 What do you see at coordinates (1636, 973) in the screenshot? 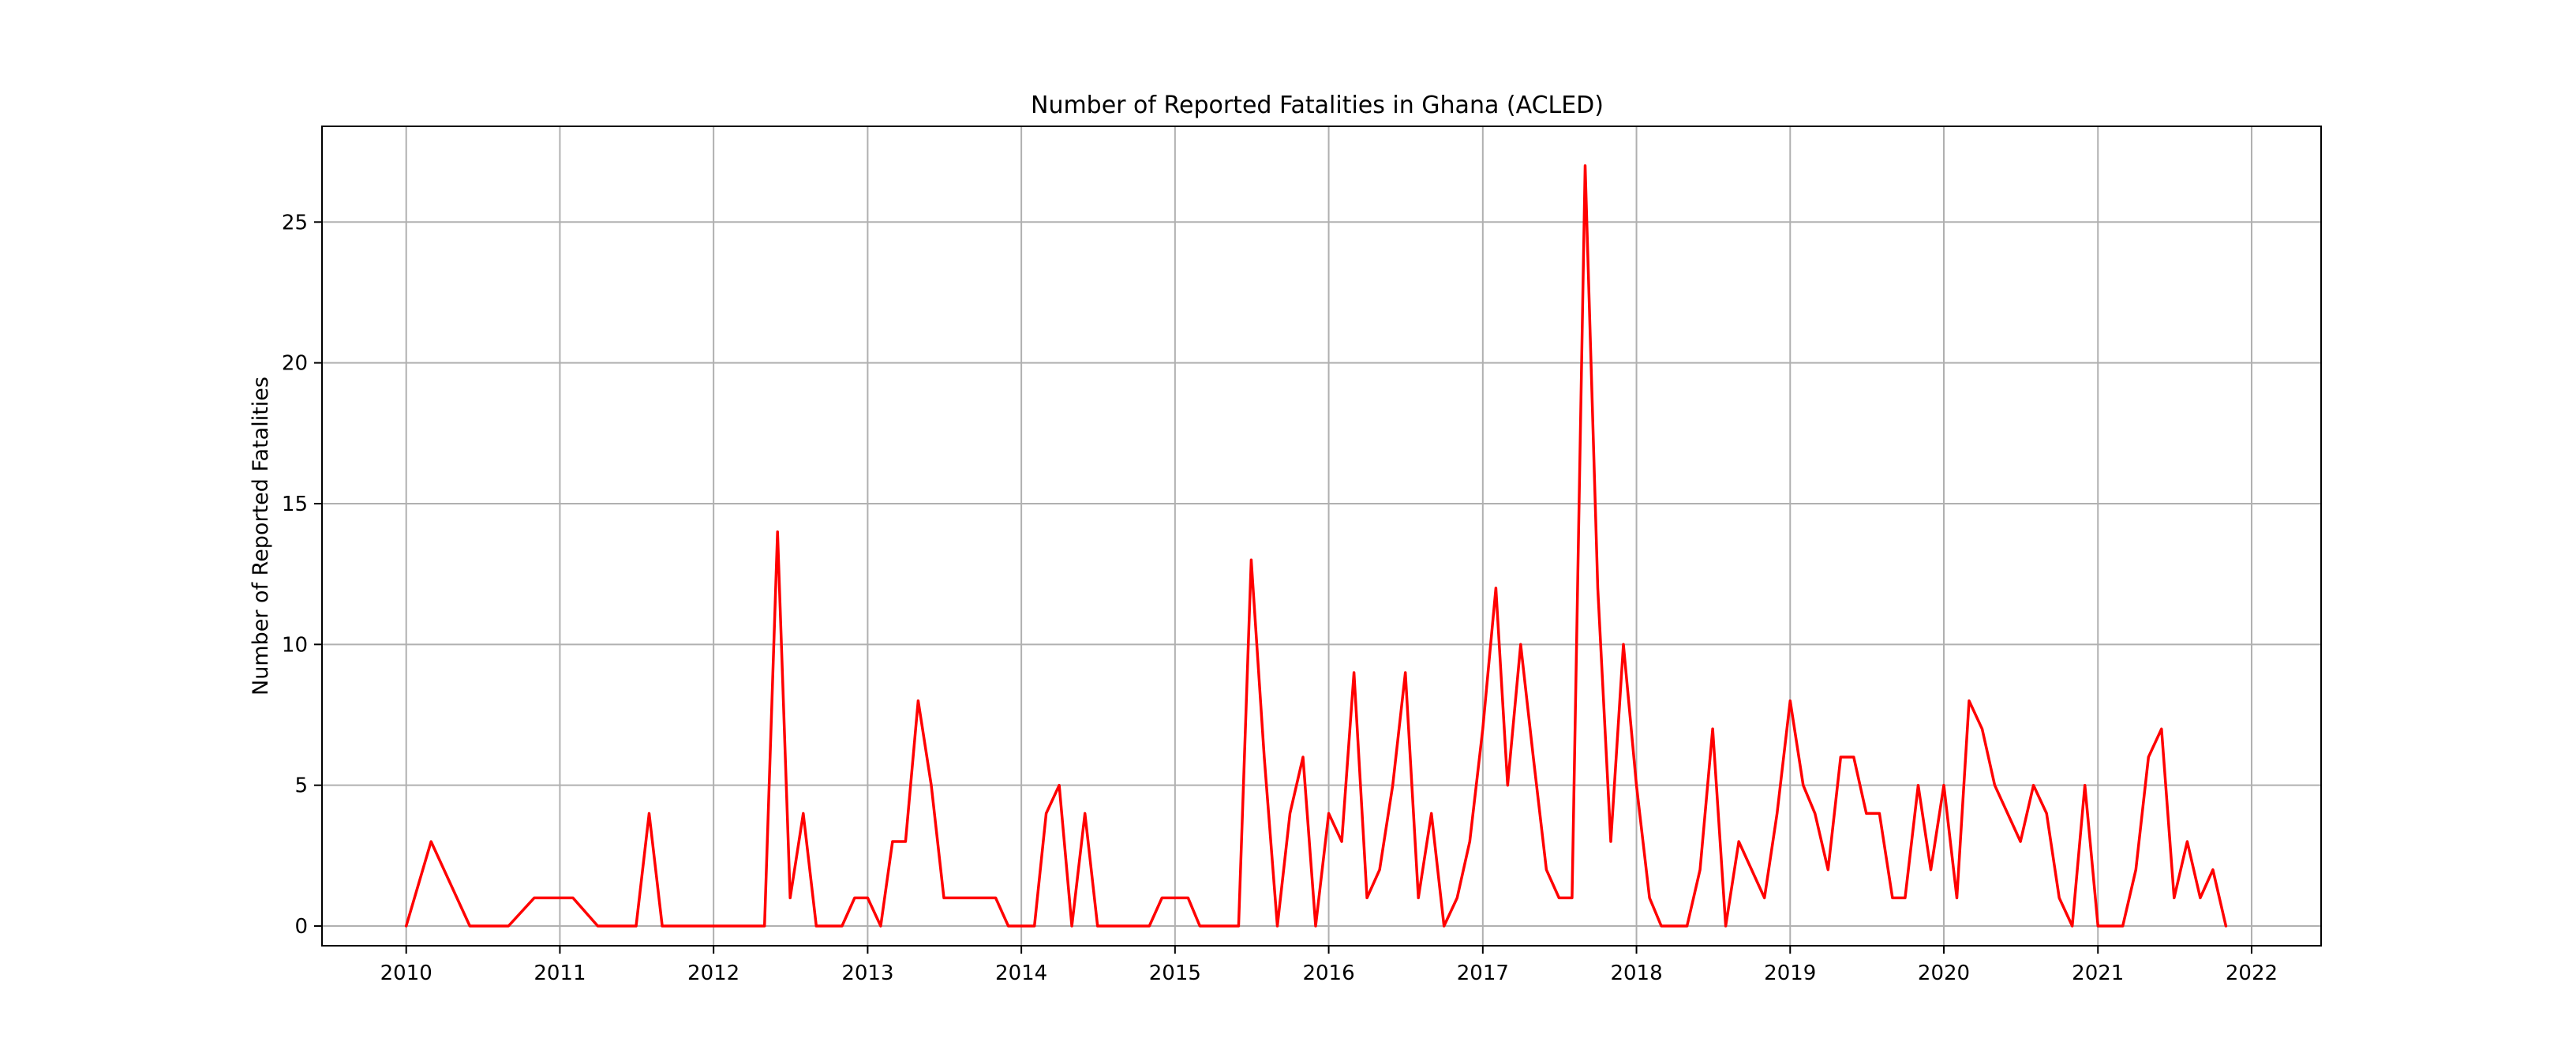
I see `x-tick-label: 2018` at bounding box center [1636, 973].